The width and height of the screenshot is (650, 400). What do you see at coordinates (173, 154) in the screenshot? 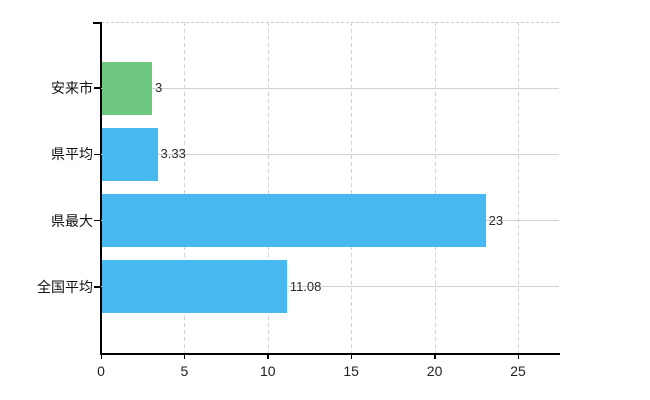
I see `value-label: 3.33` at bounding box center [173, 154].